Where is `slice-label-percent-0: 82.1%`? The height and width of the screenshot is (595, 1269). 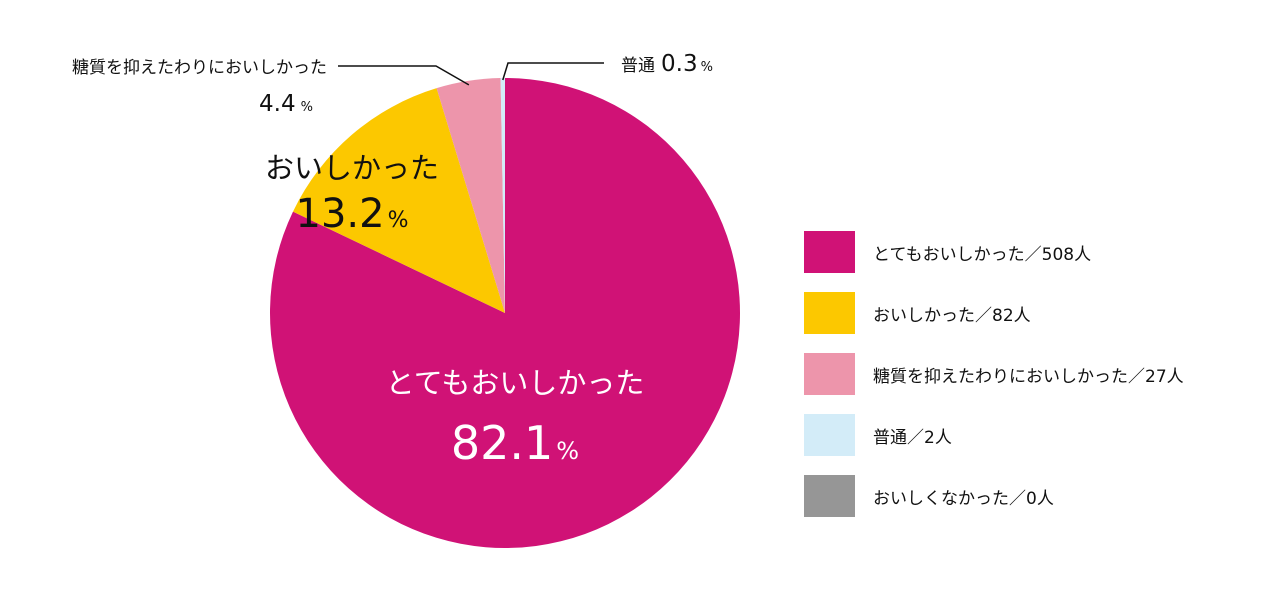 slice-label-percent-0: 82.1% is located at coordinates (515, 443).